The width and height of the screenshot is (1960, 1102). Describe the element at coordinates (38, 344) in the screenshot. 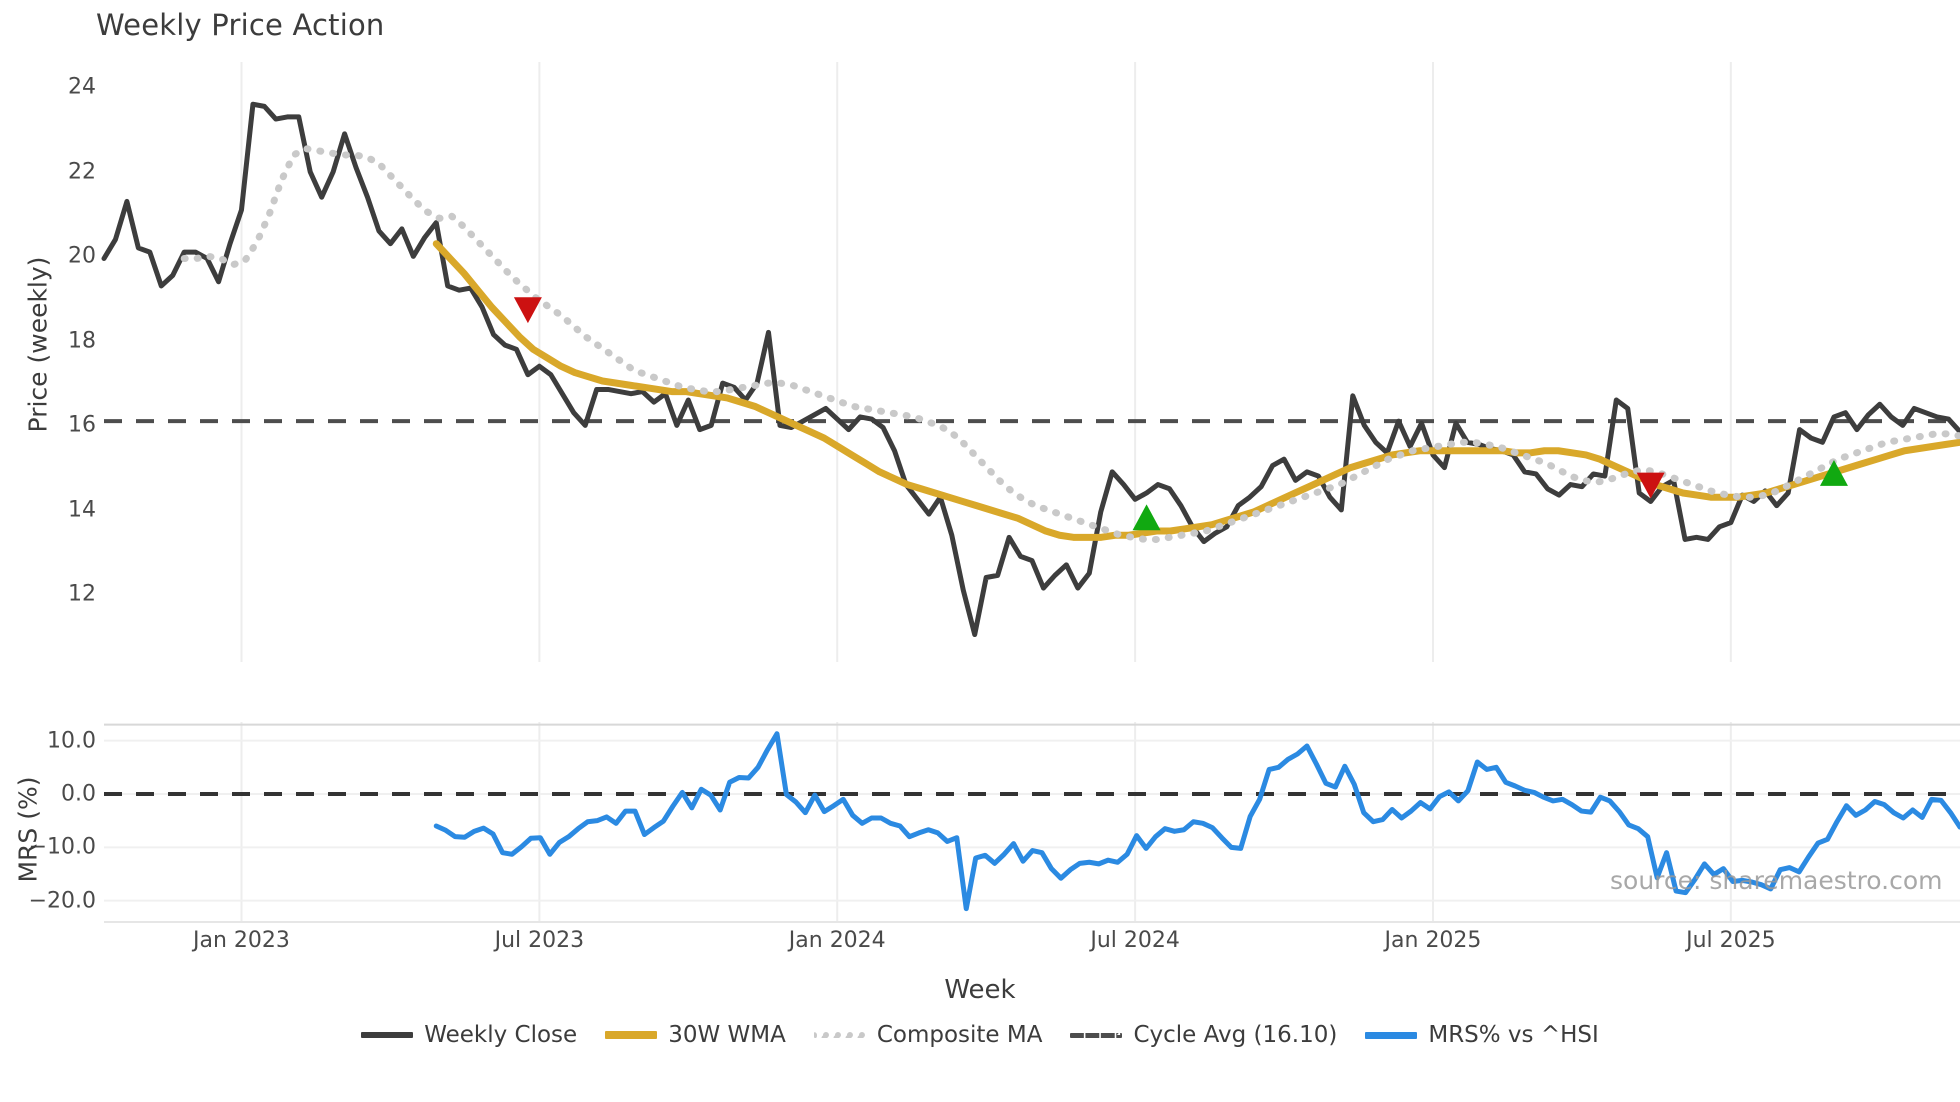

I see `price-y-axis-label: Price (weekly)` at that location.